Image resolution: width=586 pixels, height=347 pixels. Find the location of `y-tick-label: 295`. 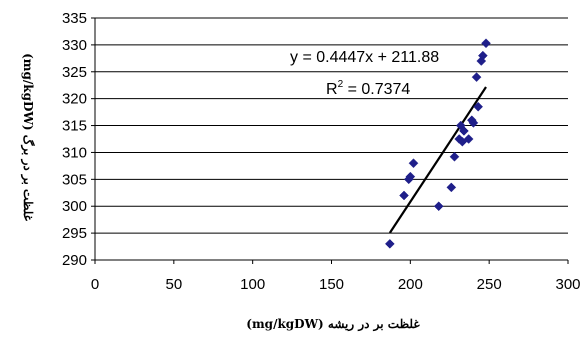

y-tick-label: 295 is located at coordinates (74, 233).